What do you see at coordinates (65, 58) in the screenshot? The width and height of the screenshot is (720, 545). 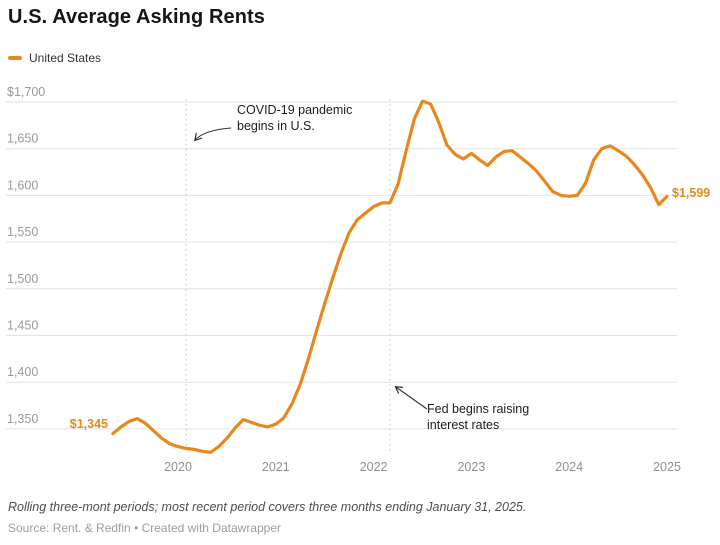 I see `legend-label: United States` at bounding box center [65, 58].